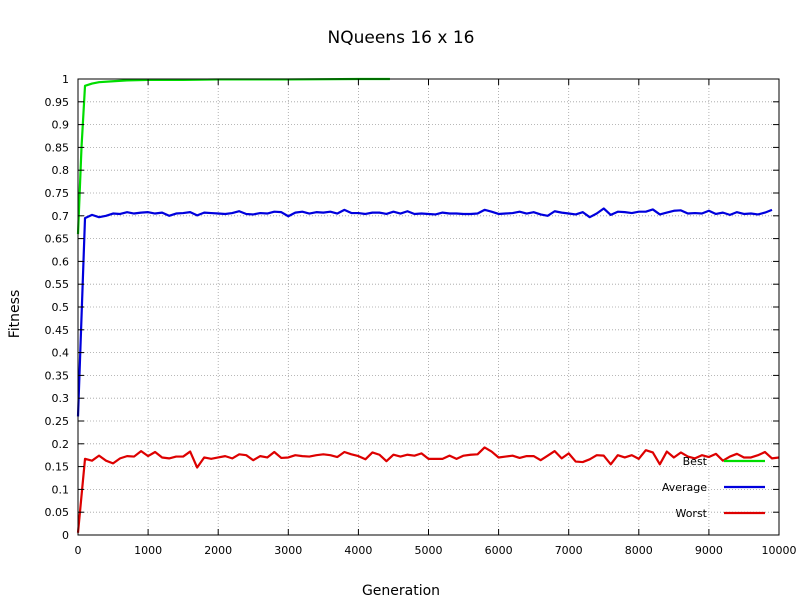  What do you see at coordinates (57, 421) in the screenshot?
I see `y-tick-label: 0.25` at bounding box center [57, 421].